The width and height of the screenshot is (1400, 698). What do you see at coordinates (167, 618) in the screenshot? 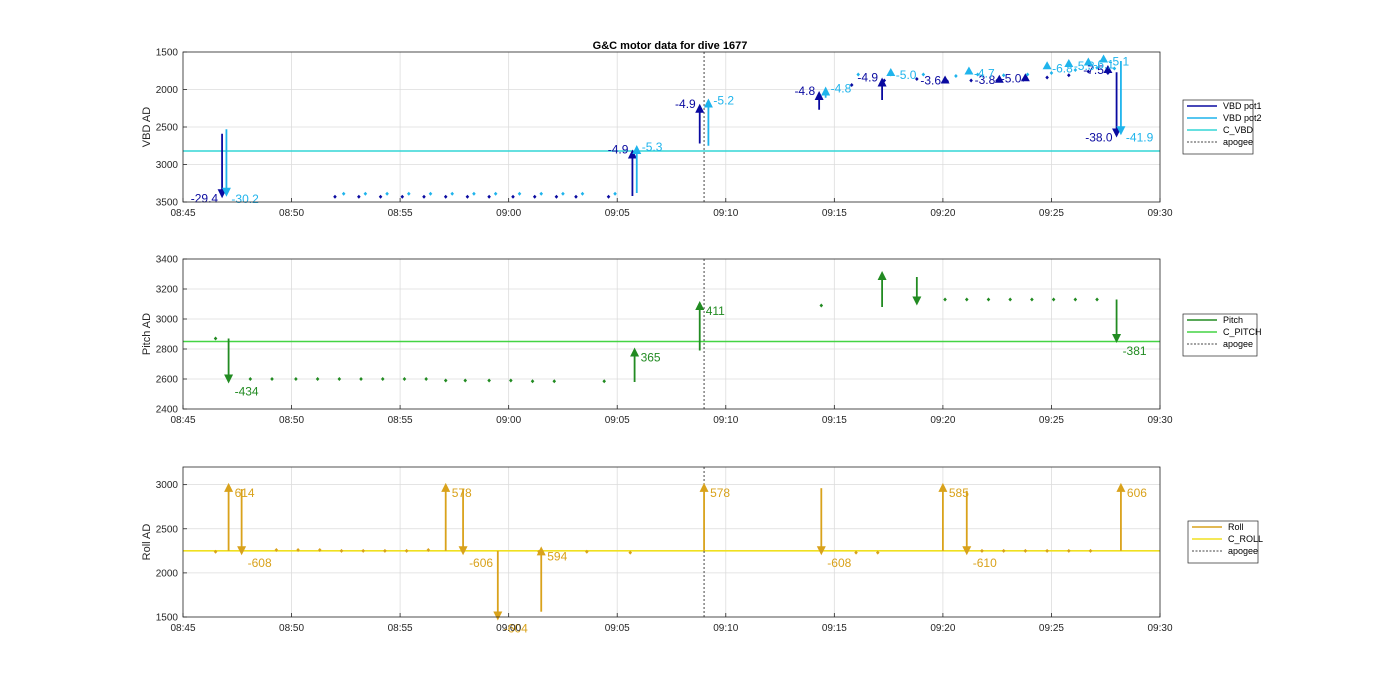
I see `y-tick-label: 1500` at bounding box center [167, 618].